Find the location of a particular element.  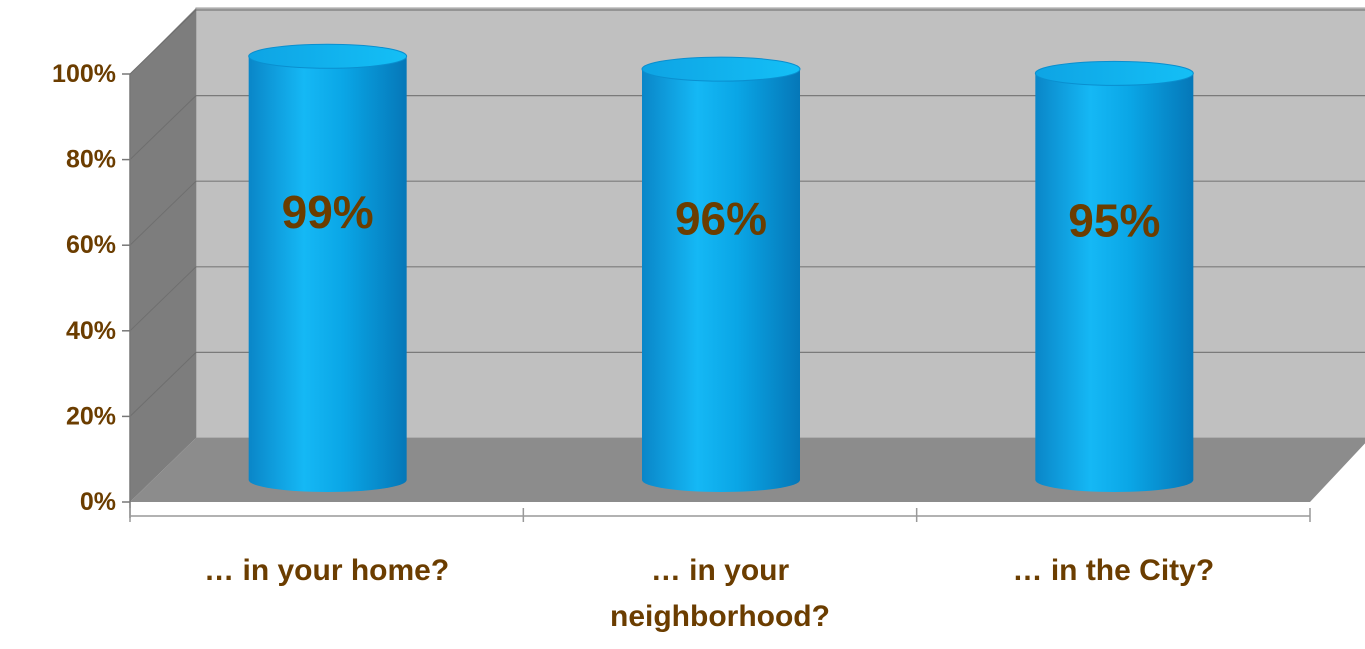

y-tick-label: 20% is located at coordinates (91, 416).